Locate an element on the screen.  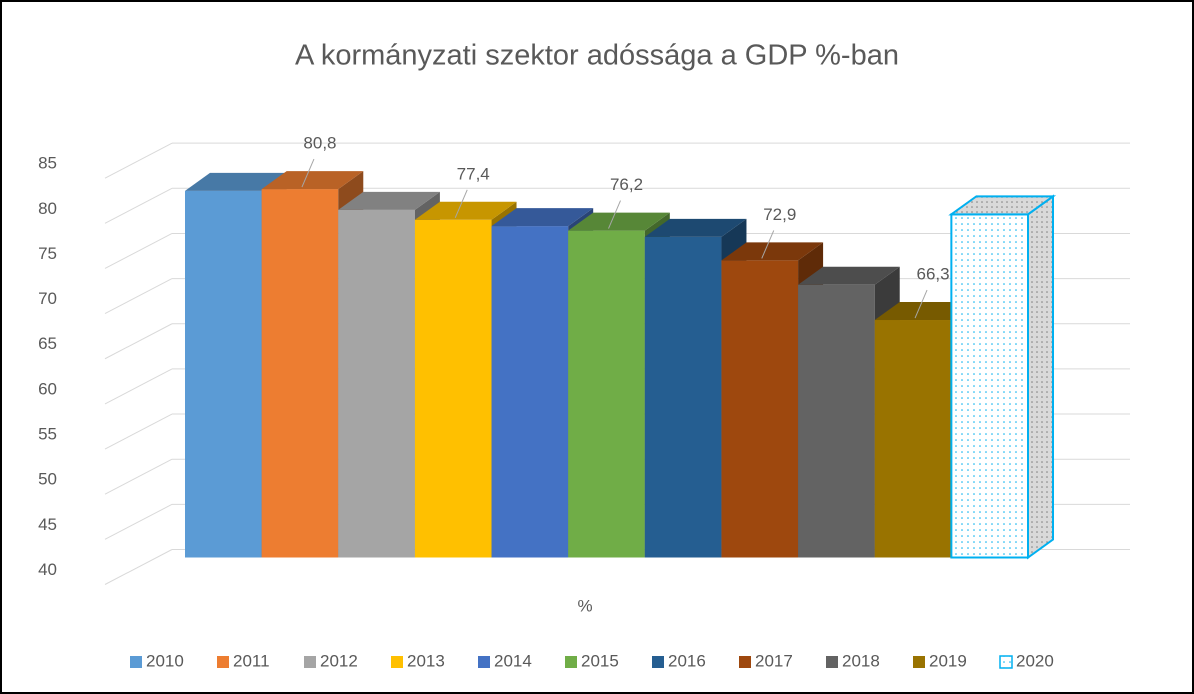
y-tick-label: 55 is located at coordinates (47, 434).